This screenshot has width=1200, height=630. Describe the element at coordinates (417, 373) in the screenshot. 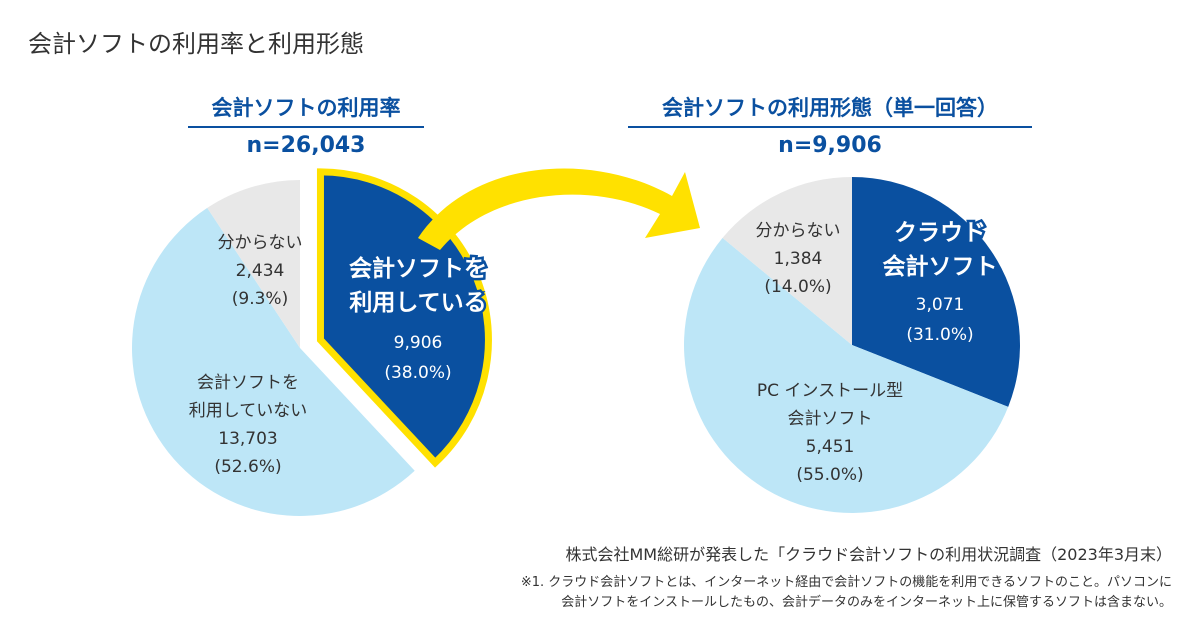

I see `svg-text: (38.0%)` at that location.